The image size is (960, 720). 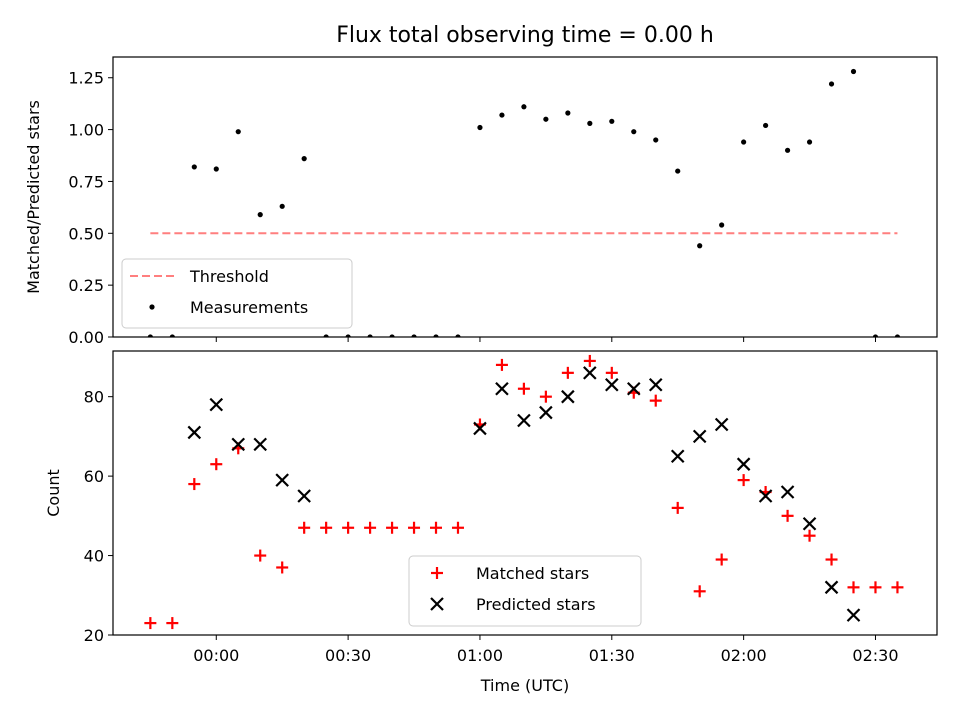 What do you see at coordinates (437, 573) in the screenshot?
I see `legend-matched-swatch` at bounding box center [437, 573].